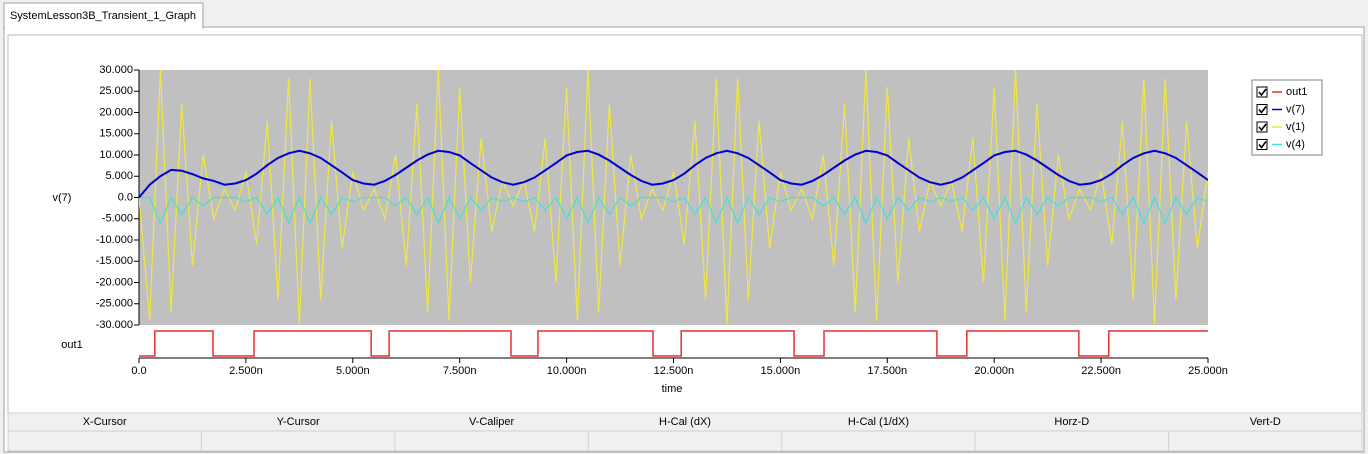  Describe the element at coordinates (246, 371) in the screenshot. I see `x-tick-label: 2.500n` at that location.